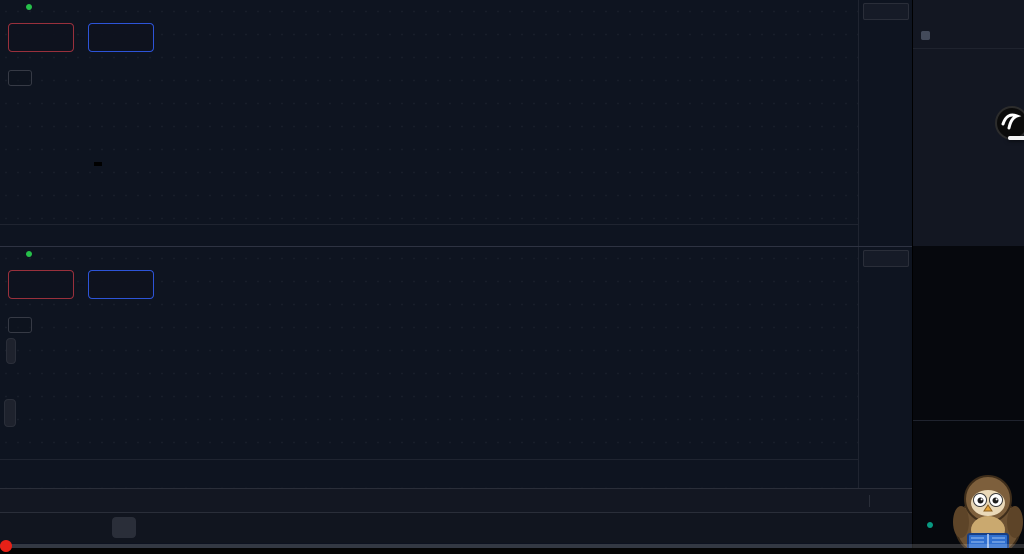  I want to click on collapse-pane-button-4h, so click(20, 78).